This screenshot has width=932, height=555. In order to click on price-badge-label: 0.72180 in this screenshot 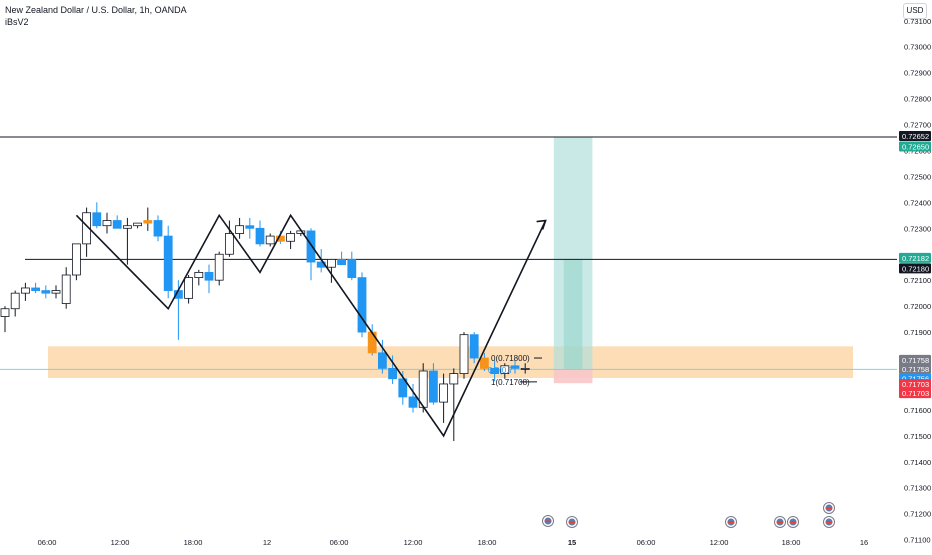, I will do `click(915, 268)`.